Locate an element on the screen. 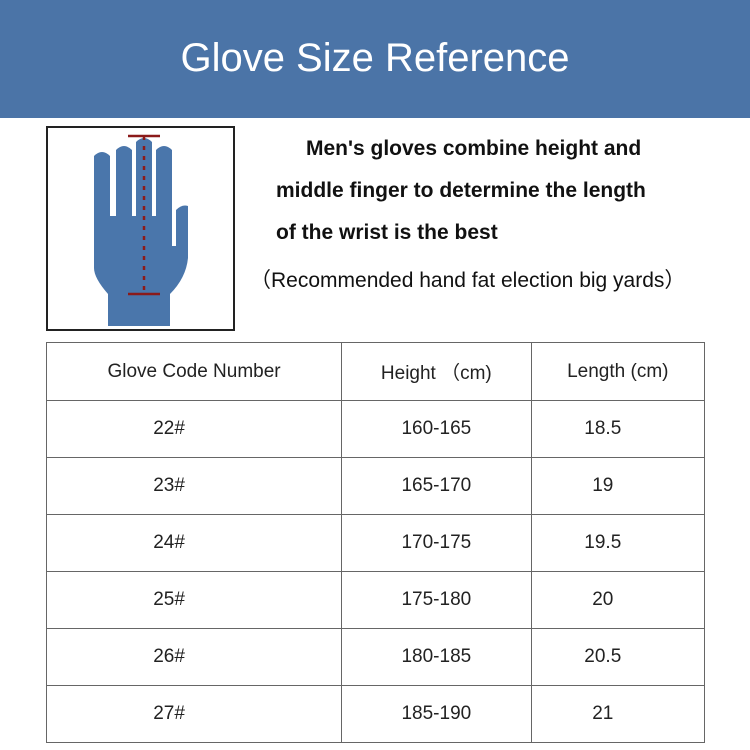  hand-illustration is located at coordinates (140, 228).